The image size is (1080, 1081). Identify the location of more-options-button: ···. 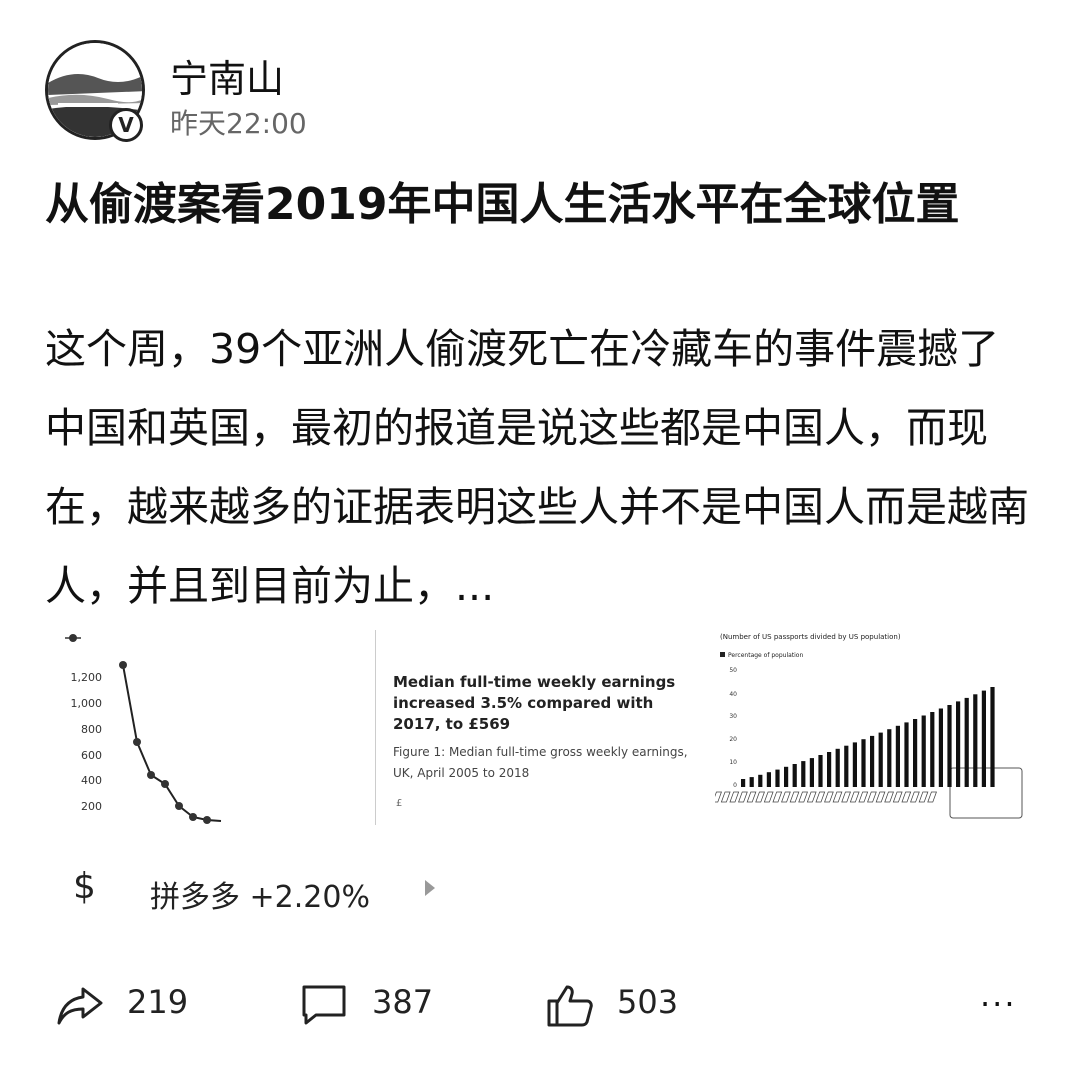
(998, 1004).